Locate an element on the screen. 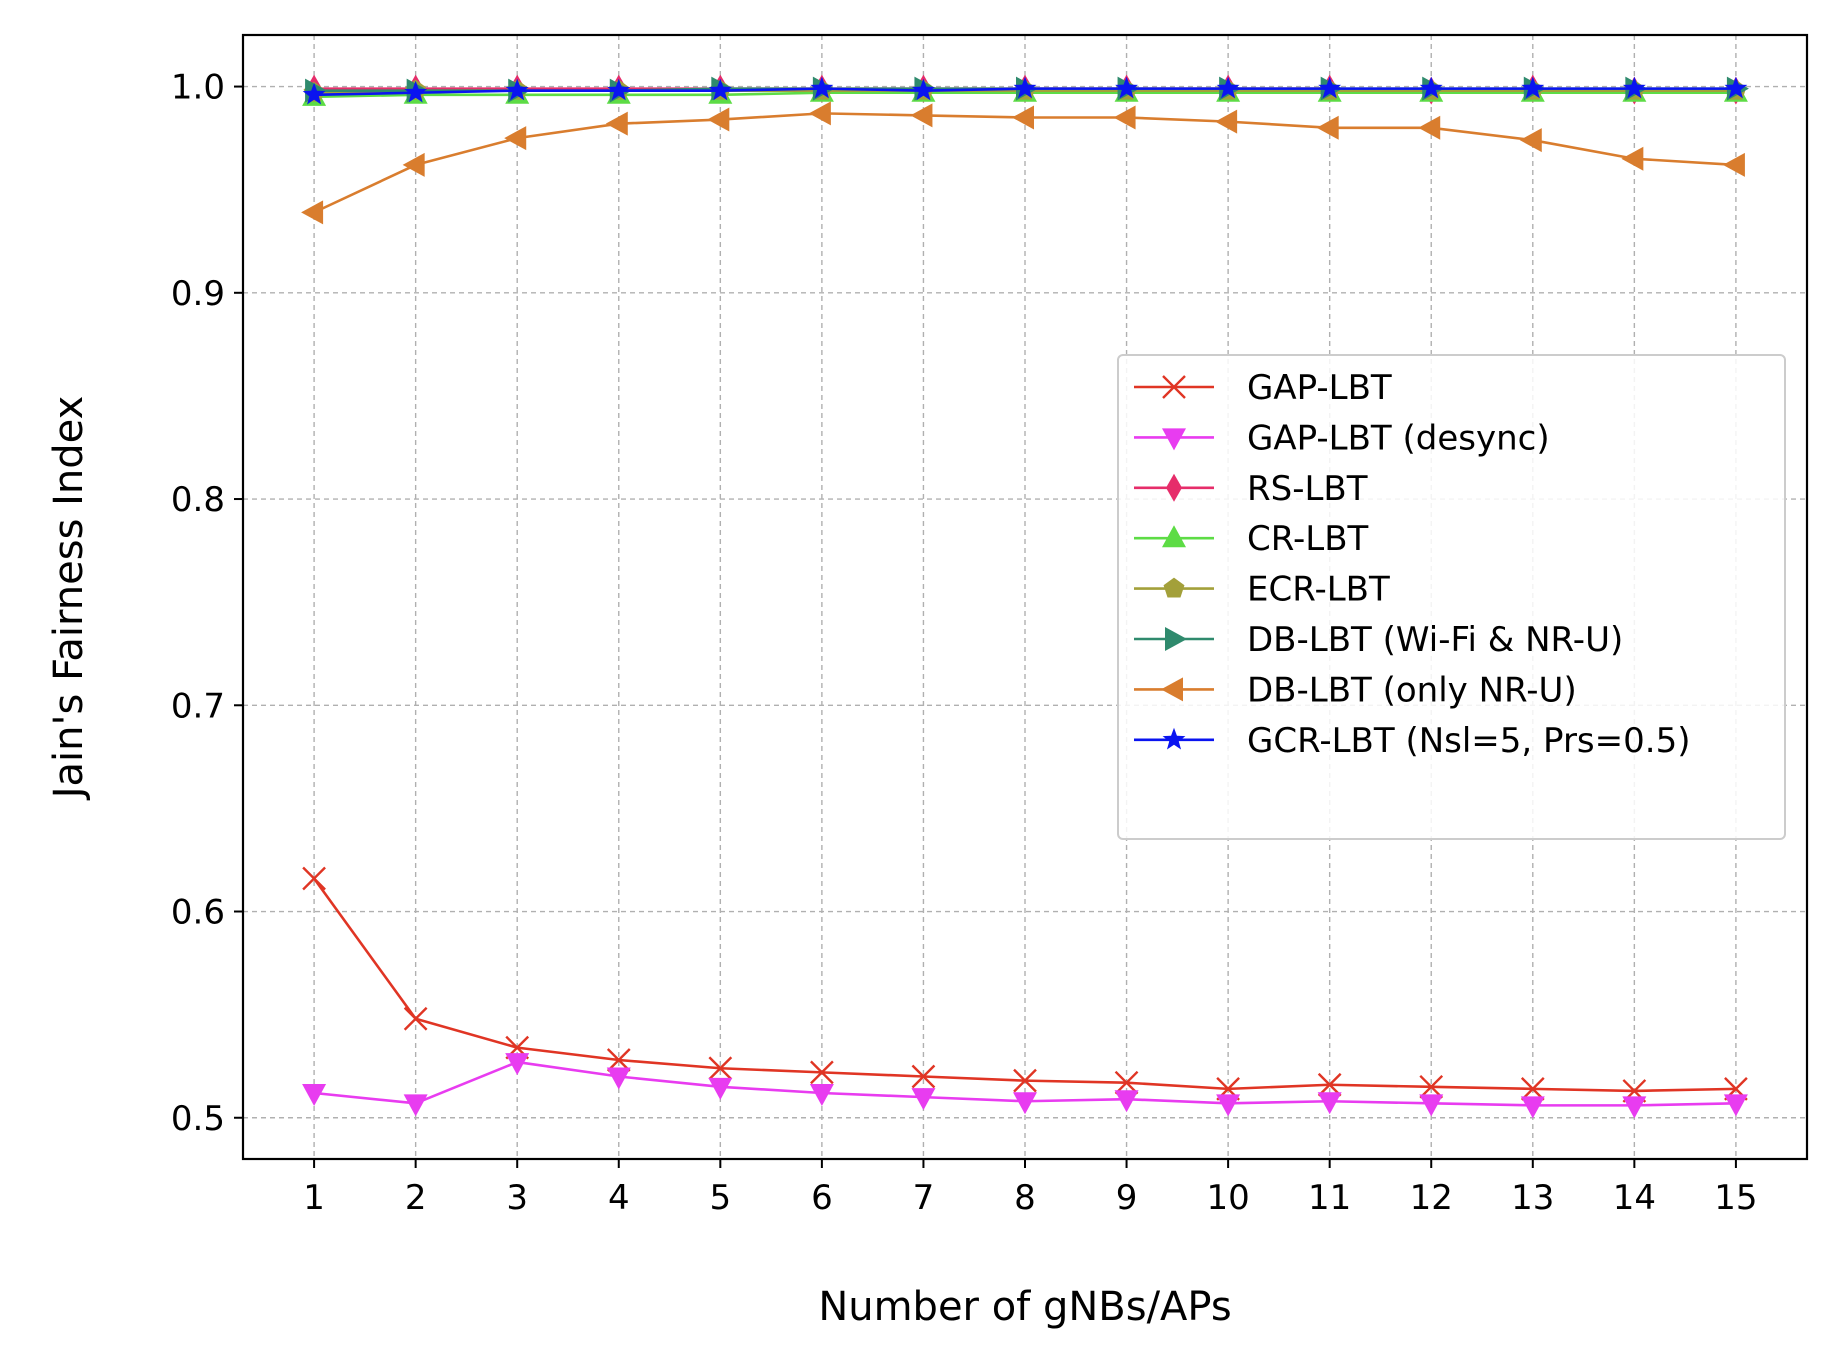  y-tick-label: 0.7 is located at coordinates (198, 706).